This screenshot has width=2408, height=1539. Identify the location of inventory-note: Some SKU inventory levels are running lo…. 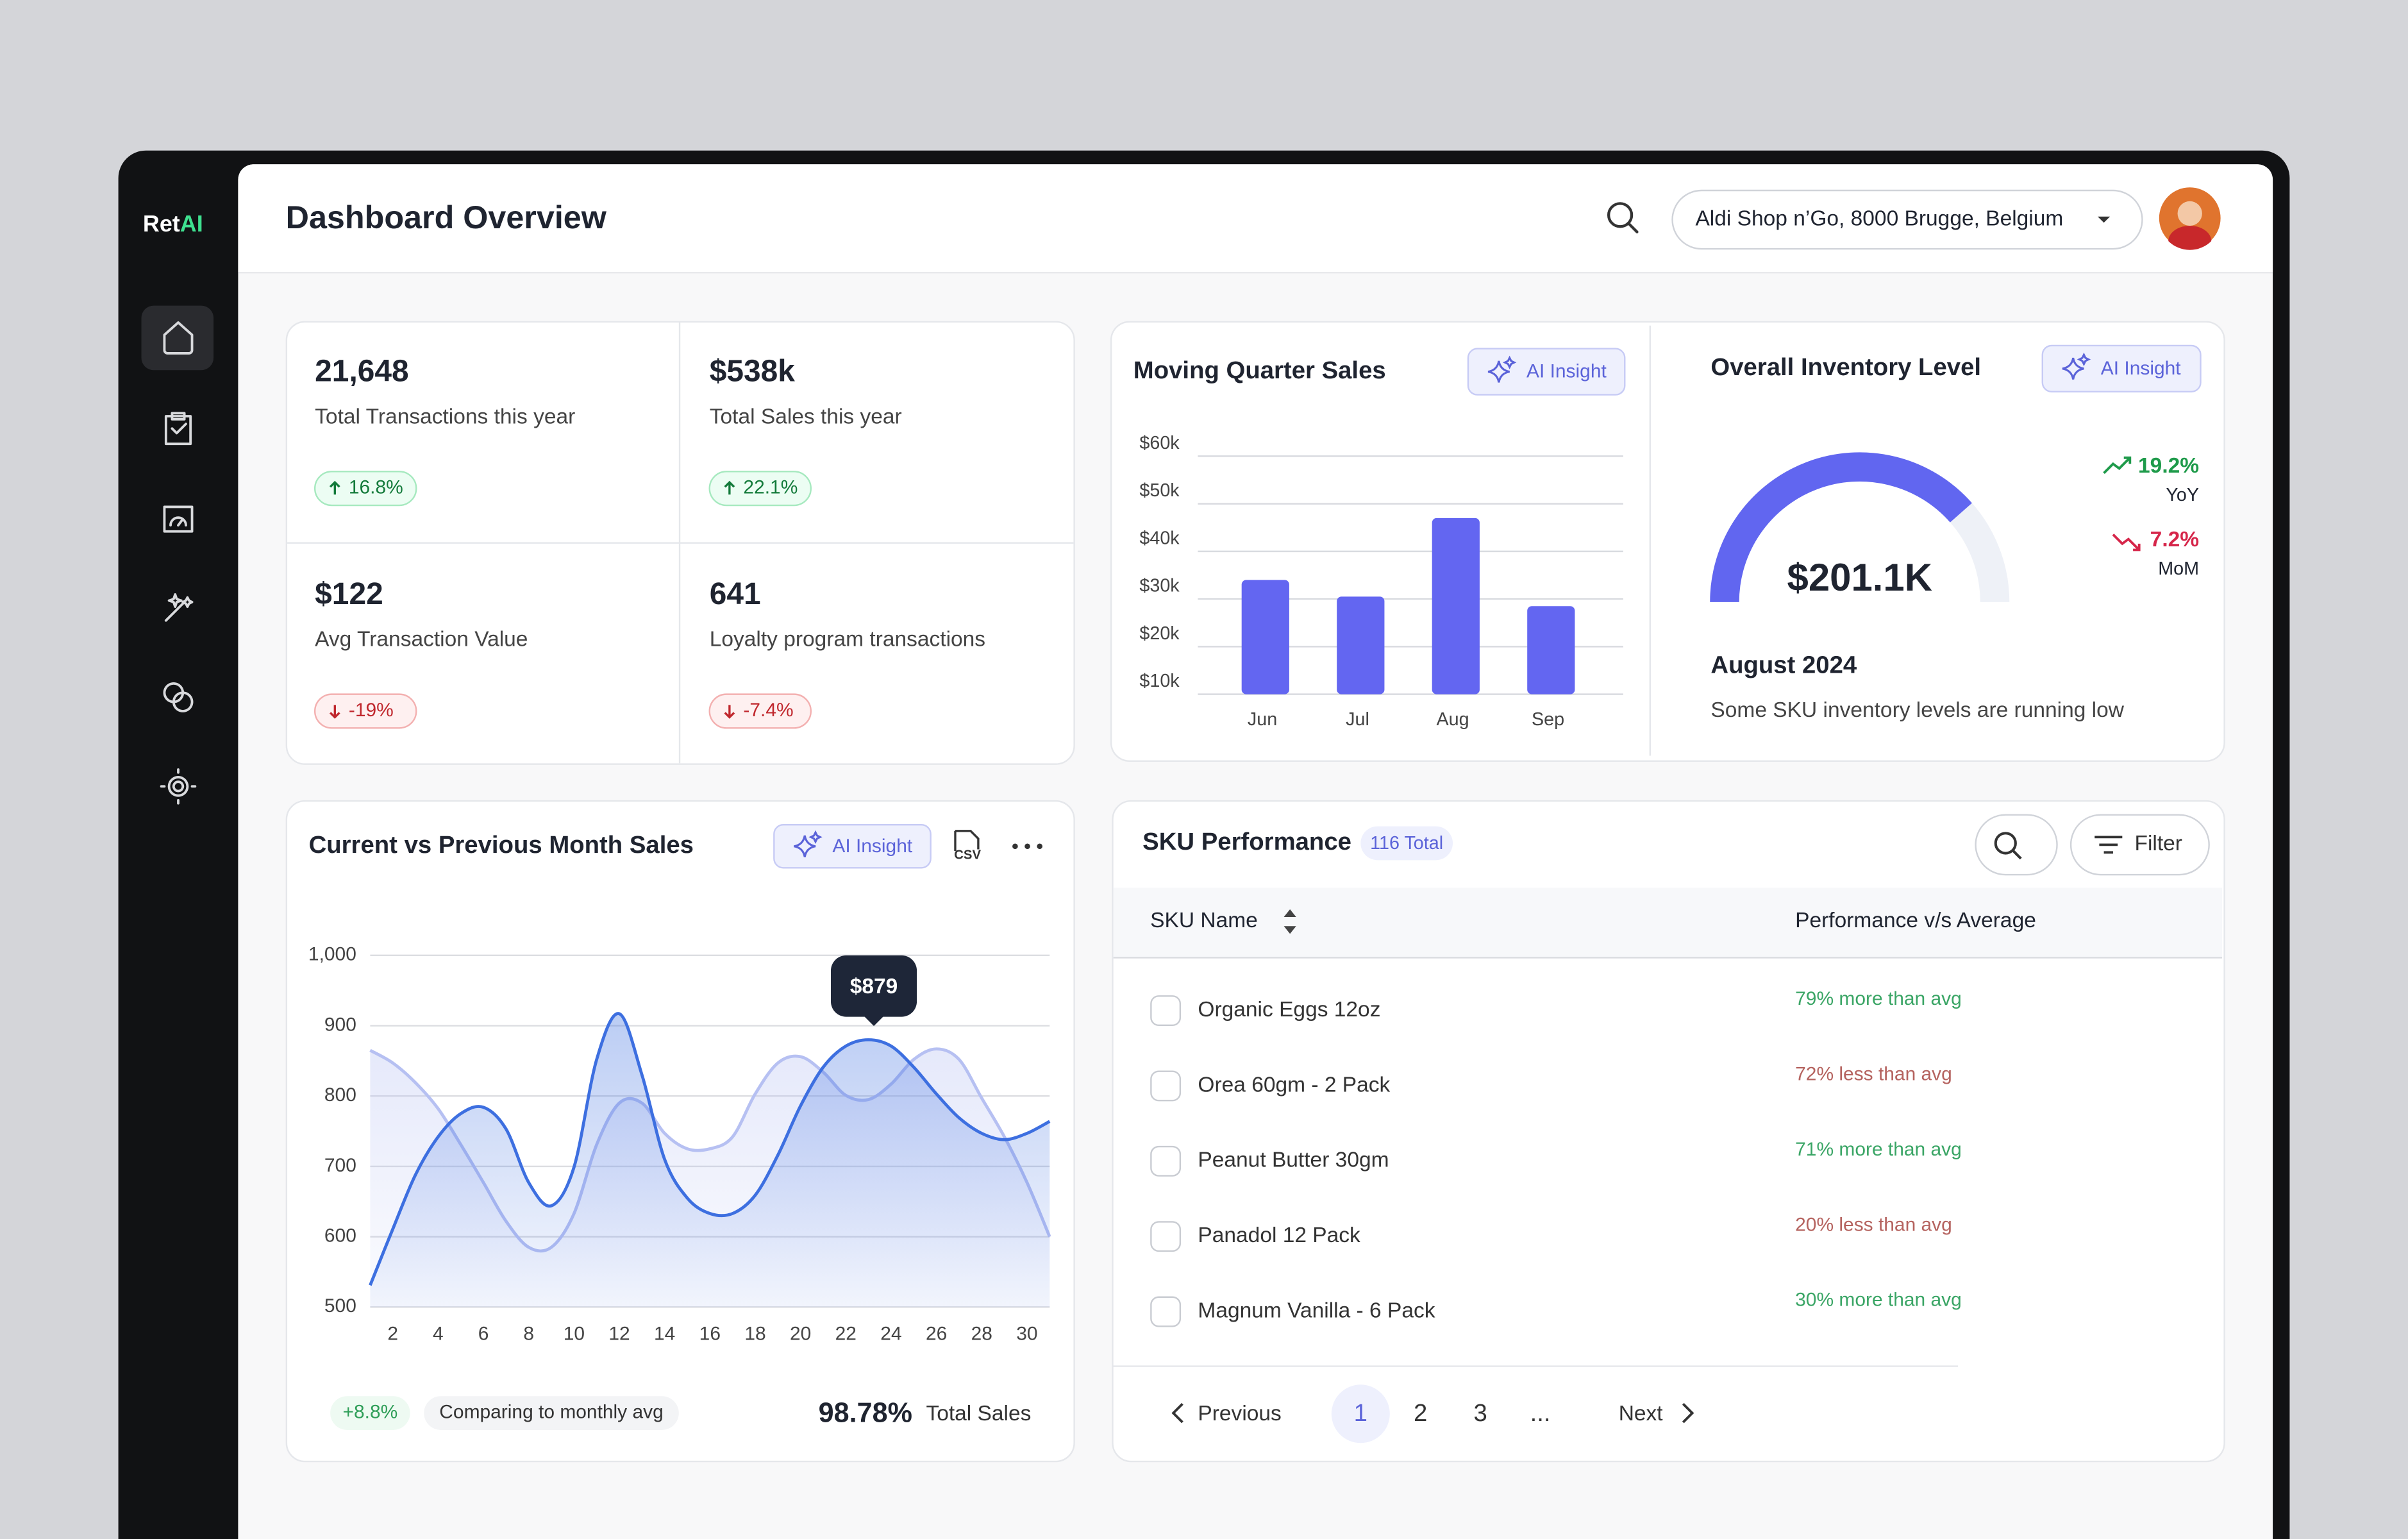
(1917, 710).